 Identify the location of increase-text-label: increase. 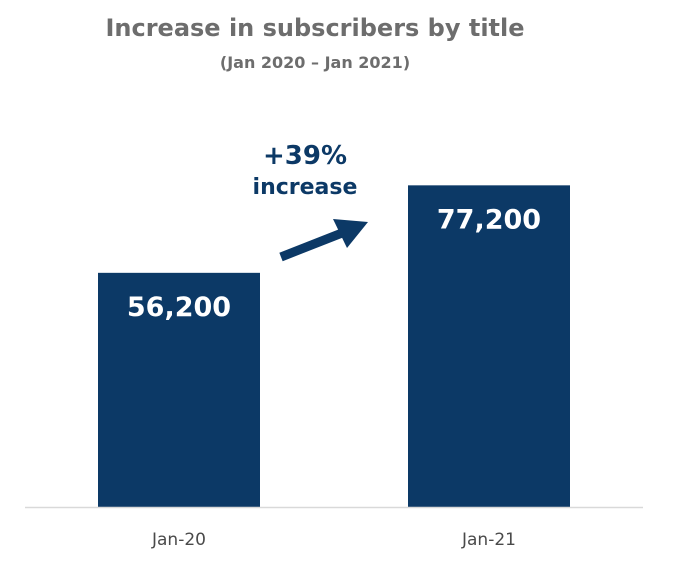
(305, 187).